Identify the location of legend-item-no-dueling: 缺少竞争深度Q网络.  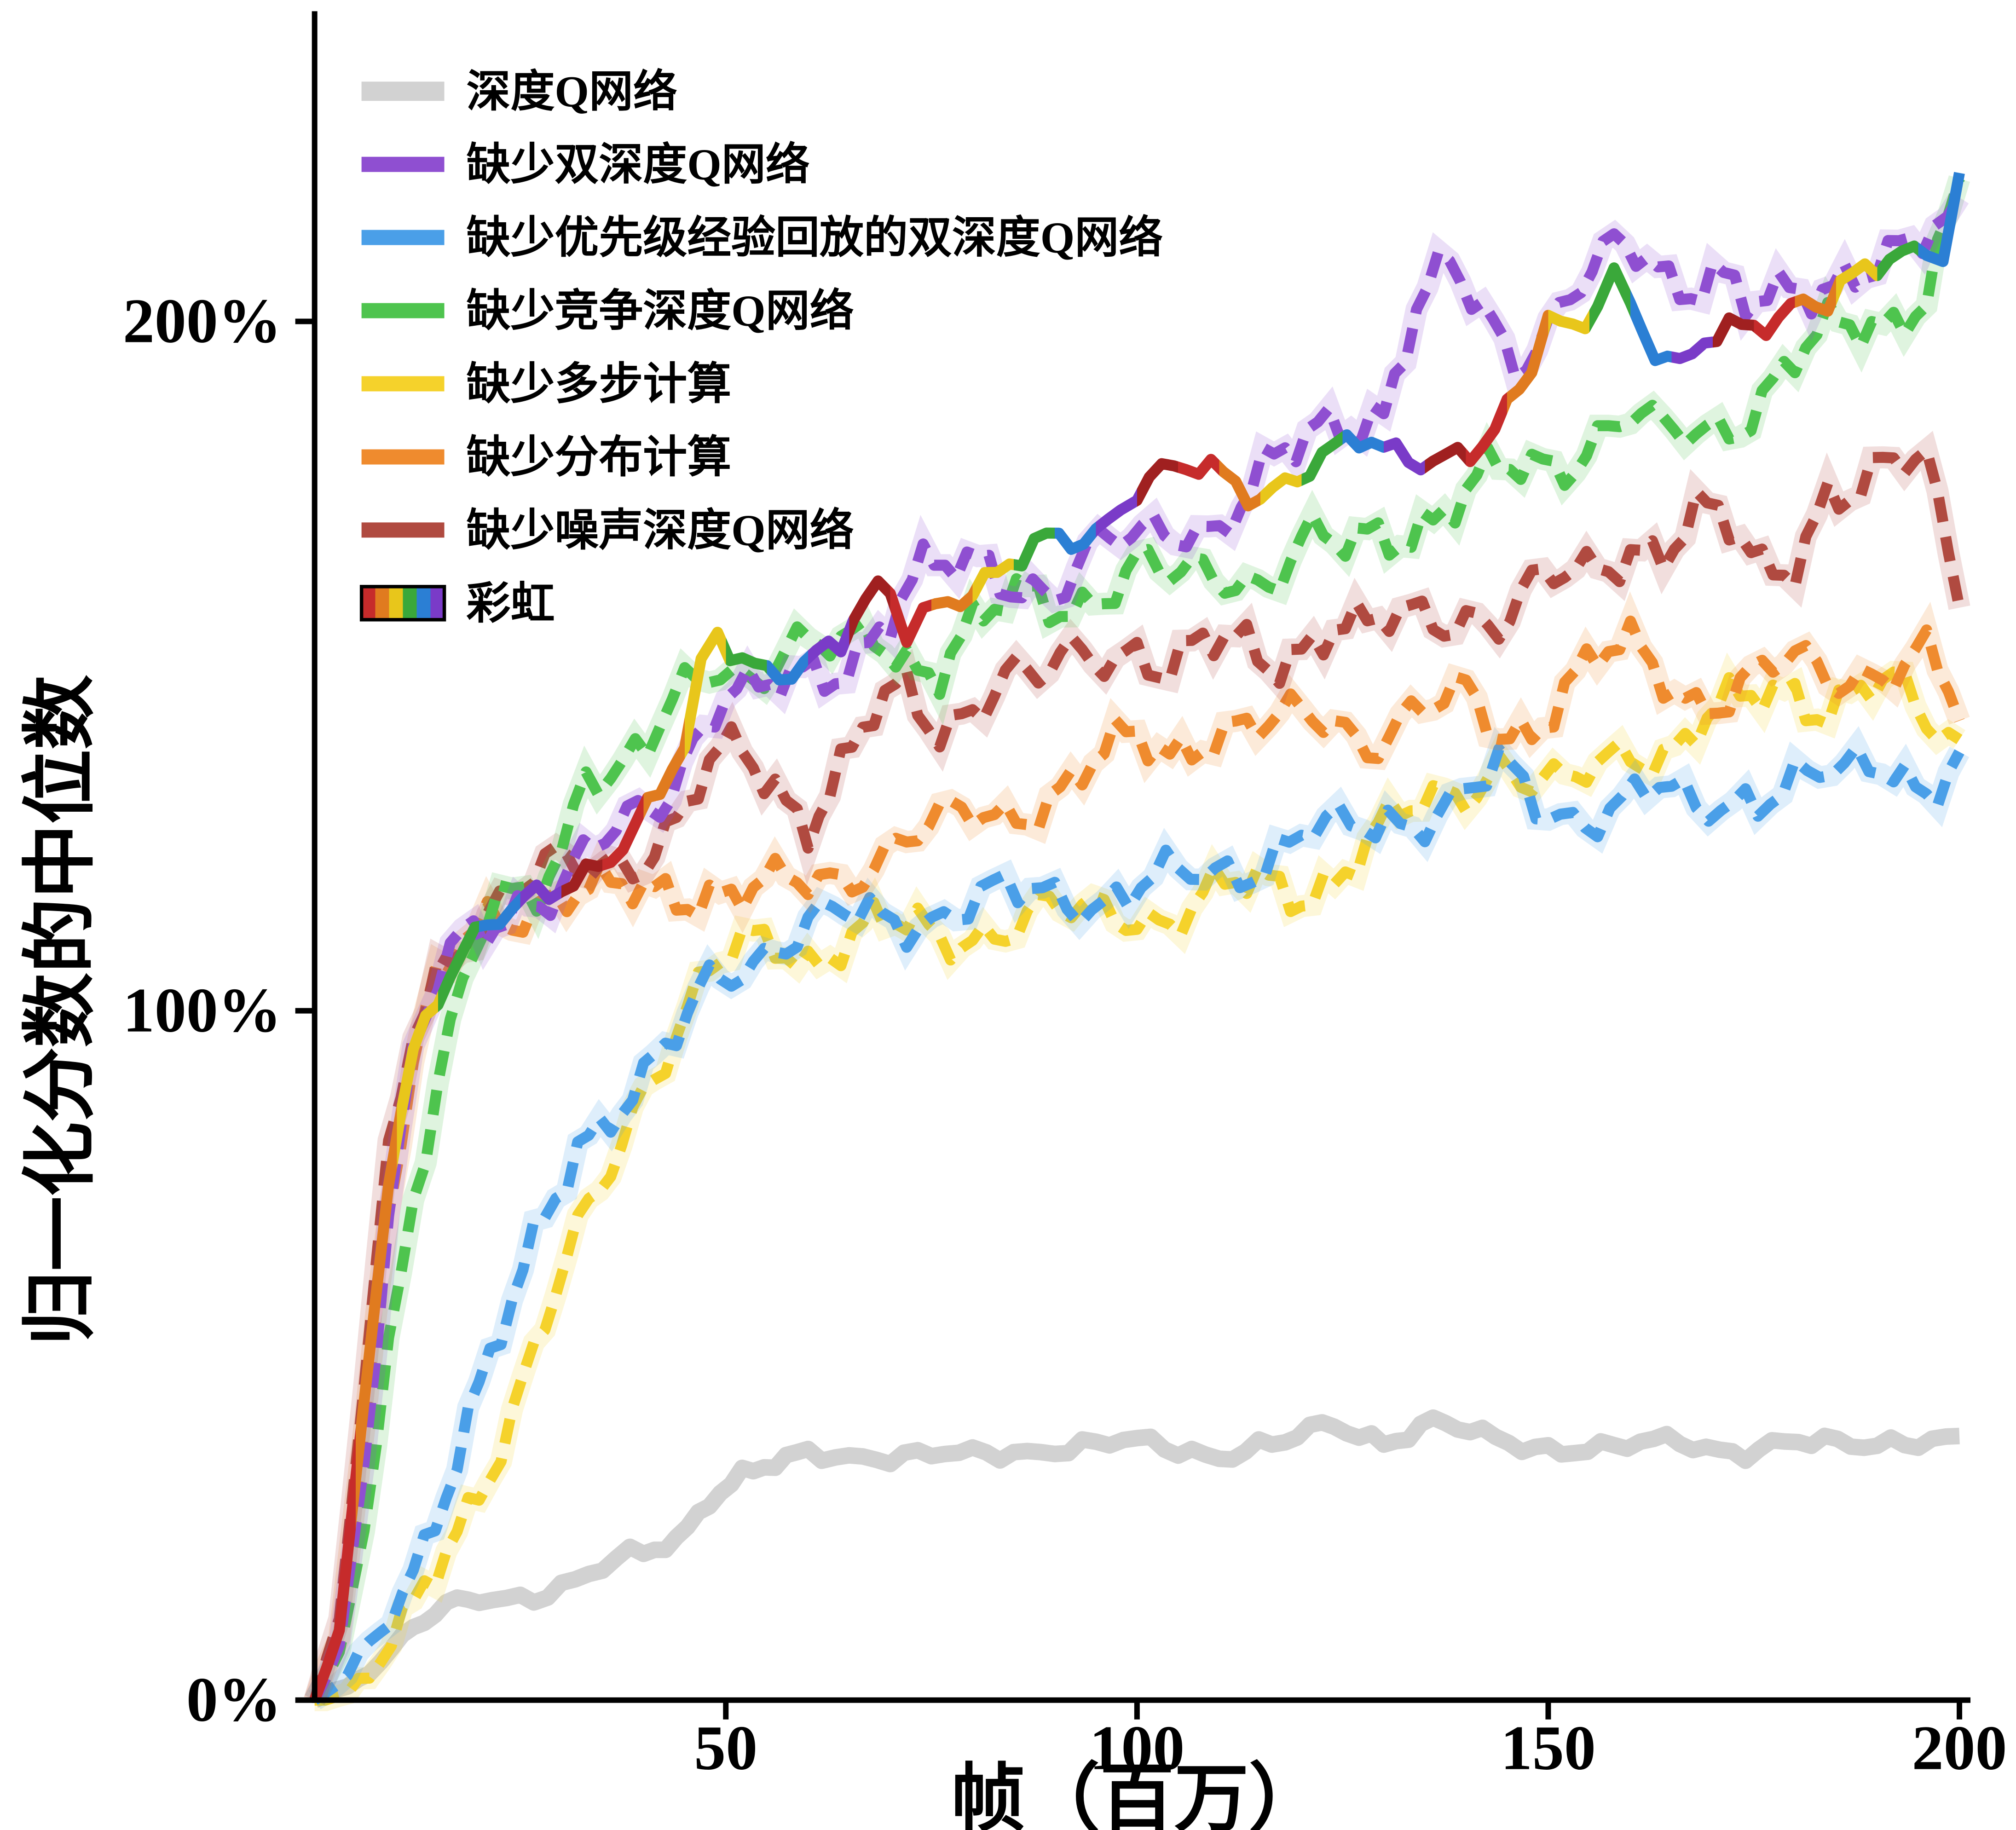
(607, 310).